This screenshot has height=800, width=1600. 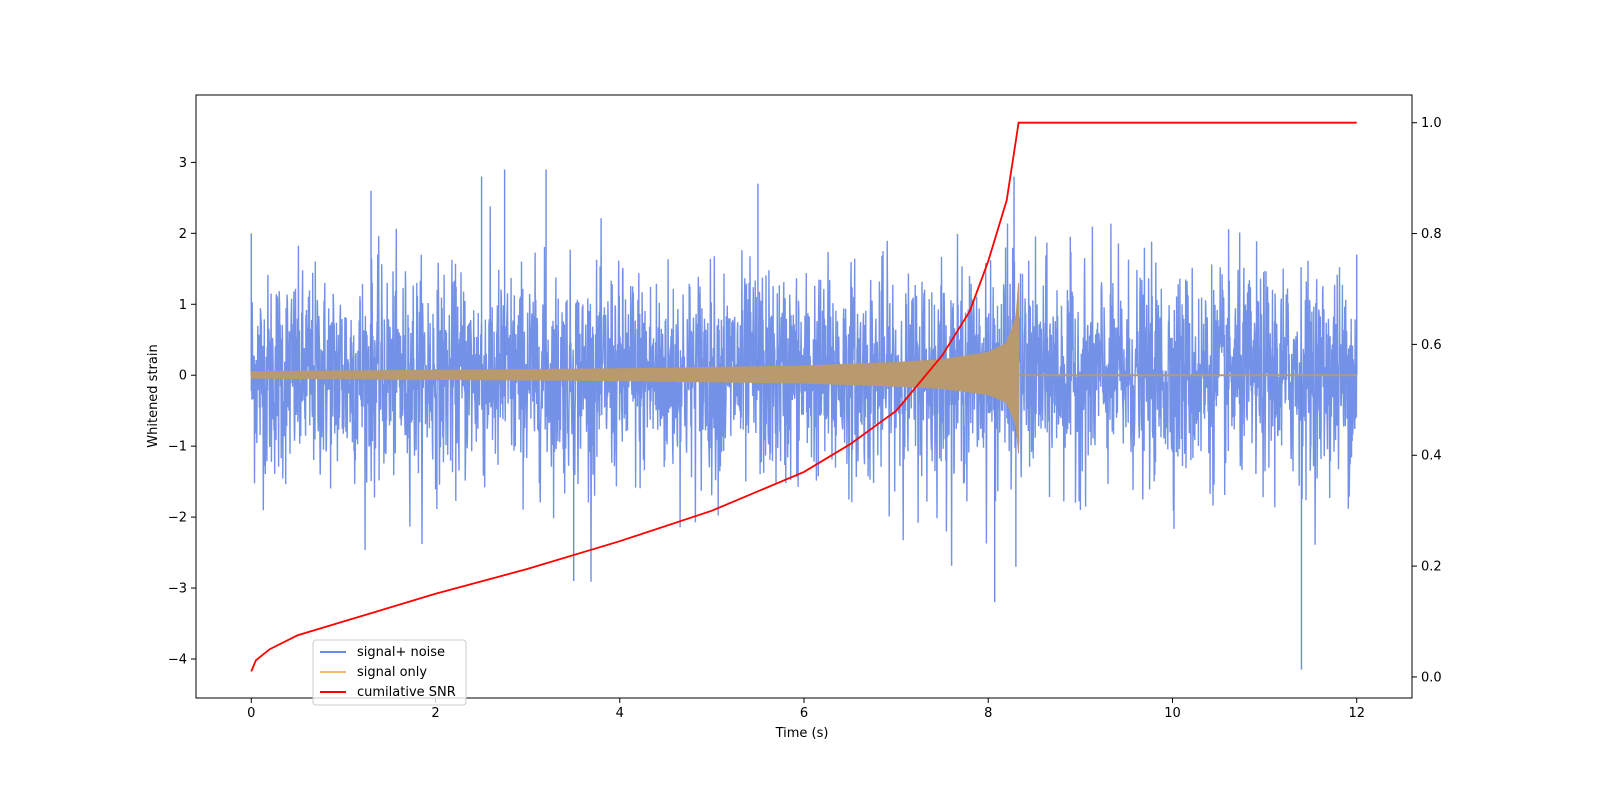 What do you see at coordinates (177, 518) in the screenshot?
I see `y-tick-label: −2` at bounding box center [177, 518].